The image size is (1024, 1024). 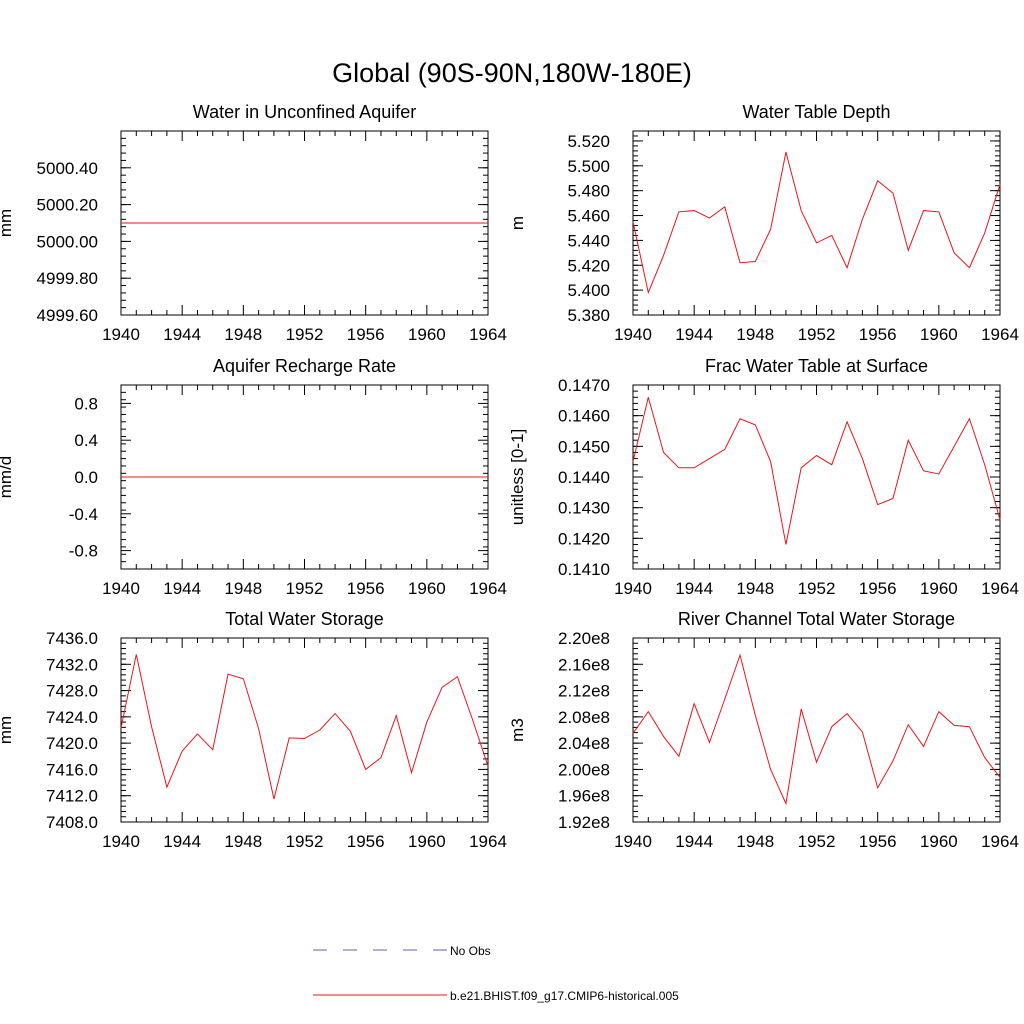 What do you see at coordinates (517, 477) in the screenshot?
I see `y-axis-label: unitless [0-1]` at bounding box center [517, 477].